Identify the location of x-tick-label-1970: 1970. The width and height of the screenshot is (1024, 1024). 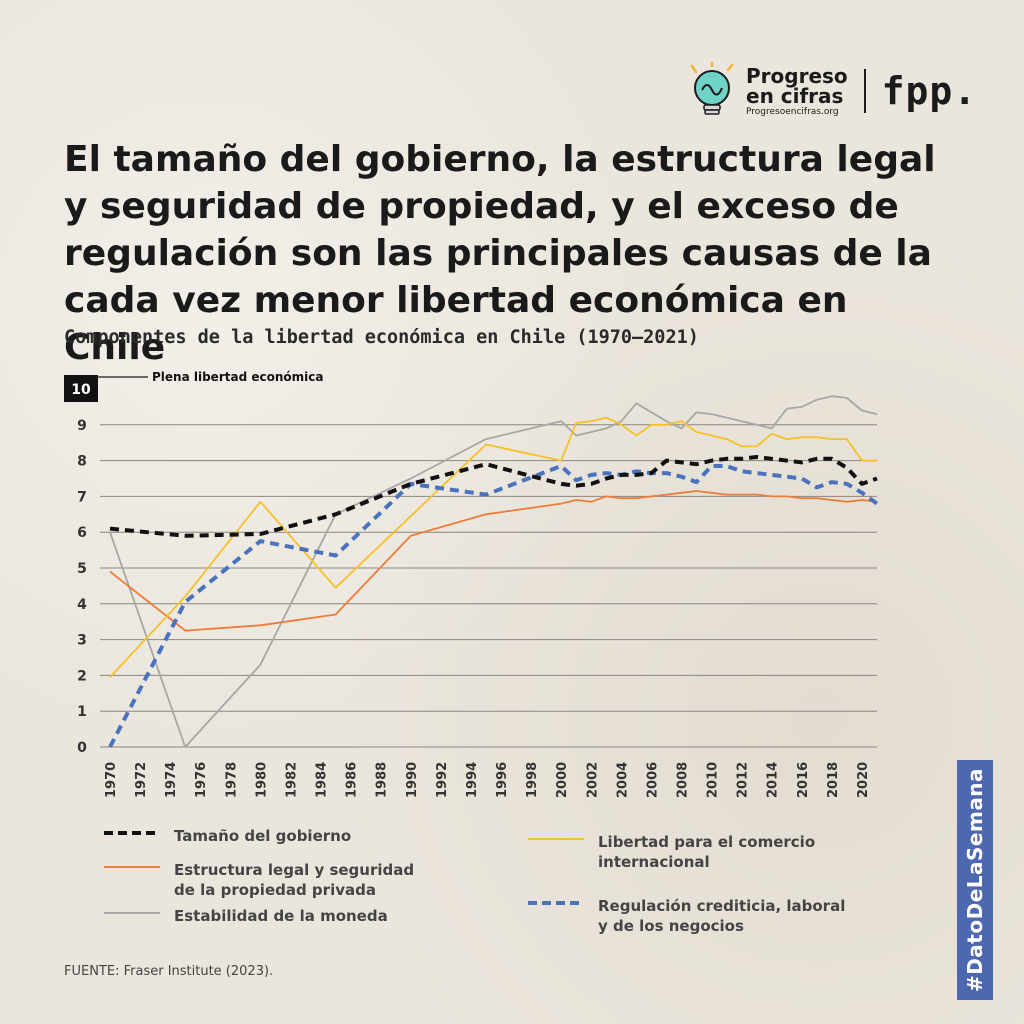
(111, 780).